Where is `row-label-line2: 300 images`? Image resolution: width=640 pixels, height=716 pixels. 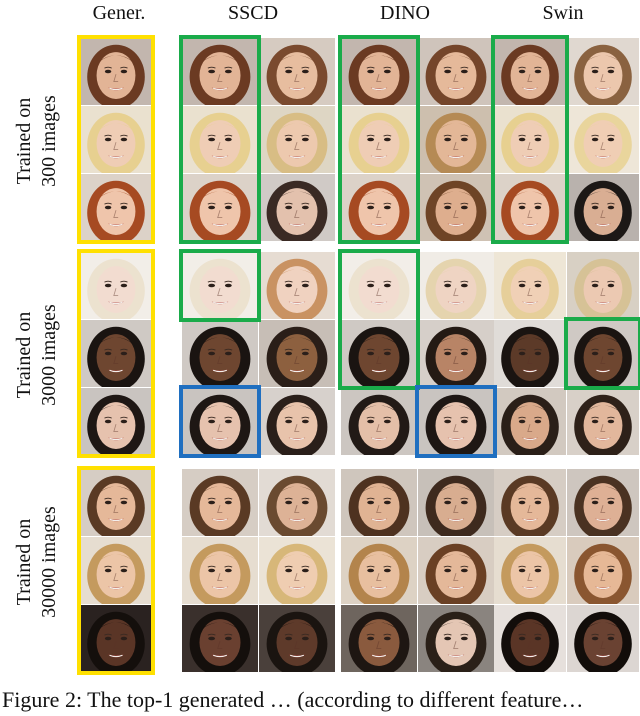 row-label-line2: 300 images is located at coordinates (49, 141).